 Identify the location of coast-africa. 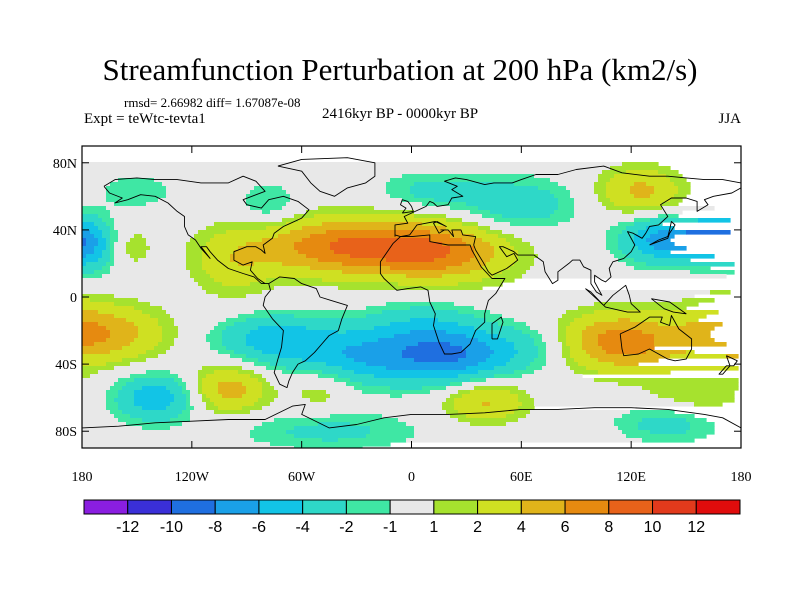
(442, 294).